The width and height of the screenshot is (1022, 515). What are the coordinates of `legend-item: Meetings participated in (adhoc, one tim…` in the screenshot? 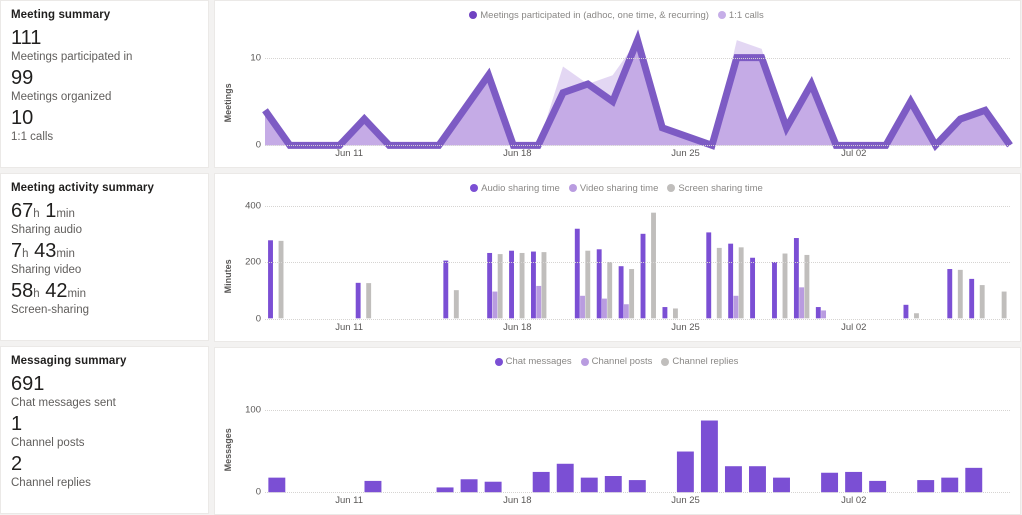 It's located at (589, 15).